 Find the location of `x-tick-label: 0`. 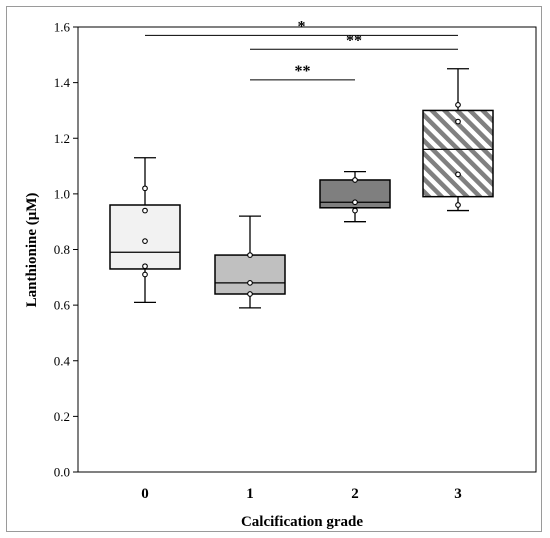

x-tick-label: 0 is located at coordinates (145, 494).